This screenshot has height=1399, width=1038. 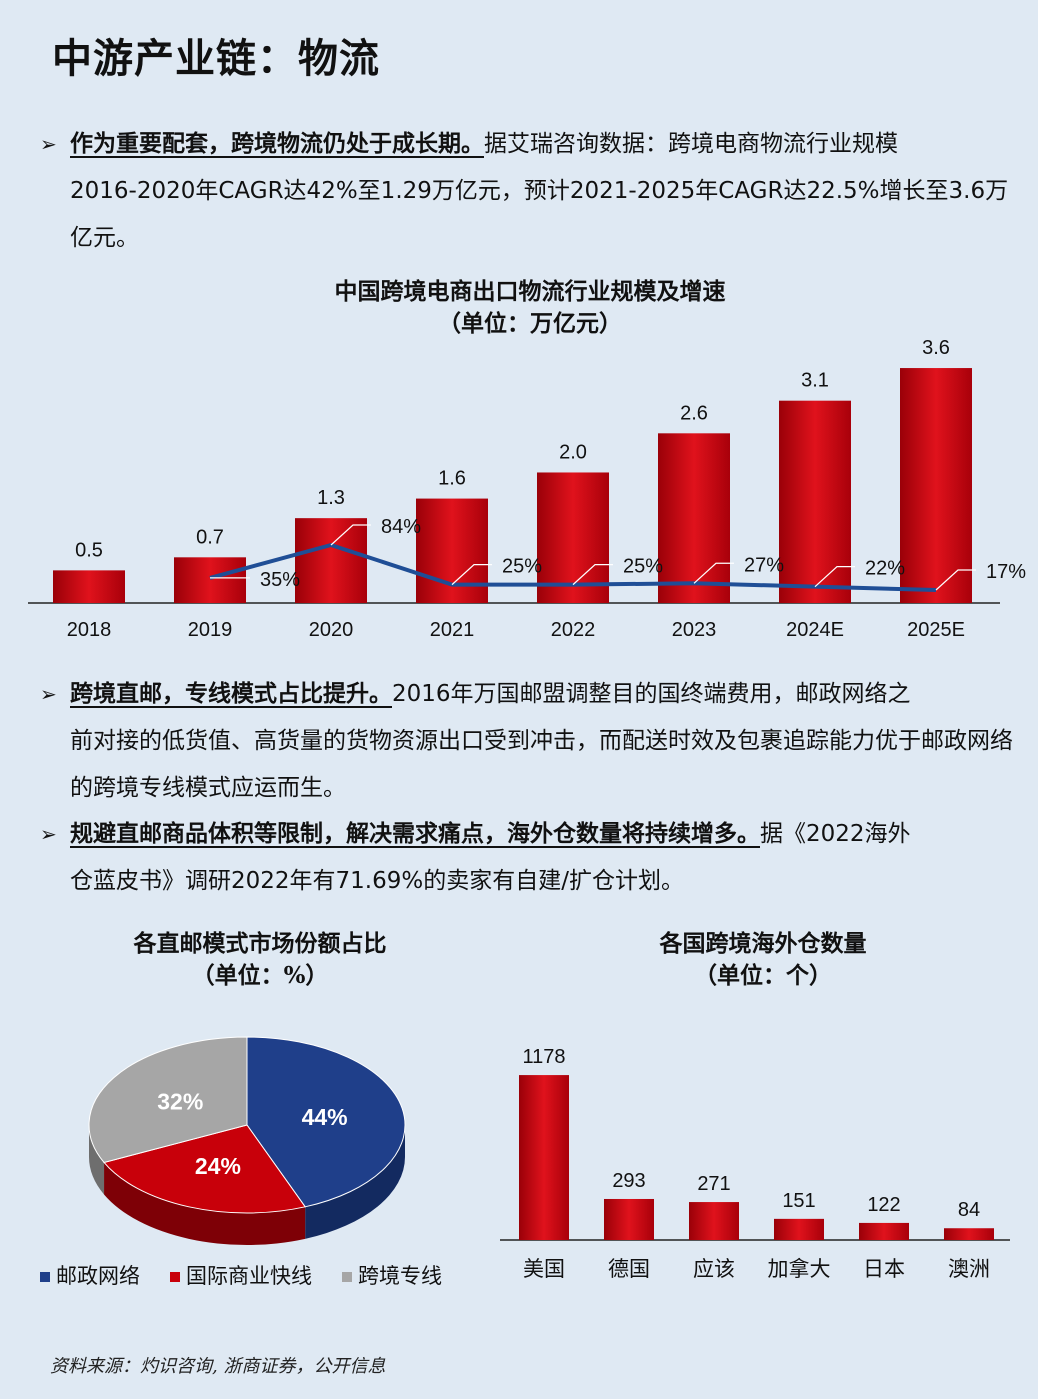 What do you see at coordinates (210, 537) in the screenshot?
I see `bar-value-label: 0.7` at bounding box center [210, 537].